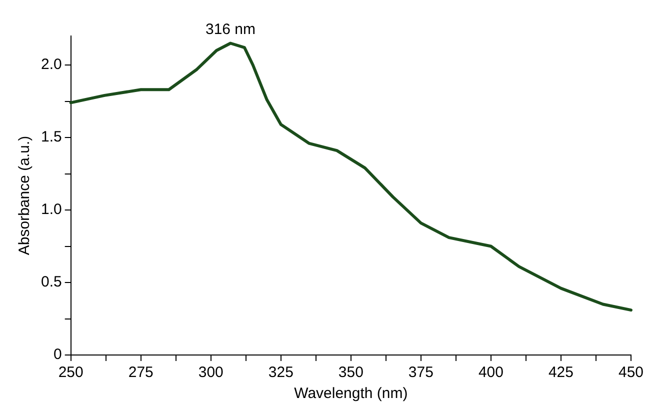 The image size is (657, 411). Describe the element at coordinates (71, 373) in the screenshot. I see `x-tick-label: 250` at that location.